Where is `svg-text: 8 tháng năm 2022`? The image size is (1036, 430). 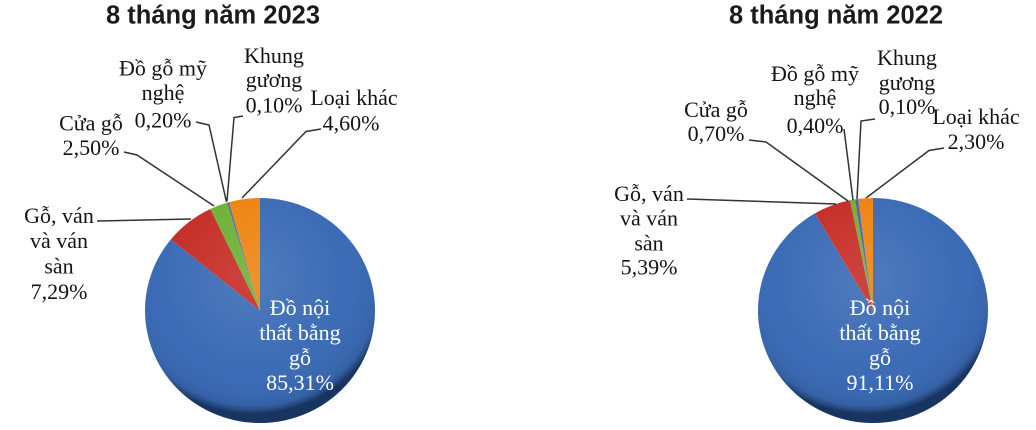 svg-text: 8 tháng năm 2022 is located at coordinates (836, 16).